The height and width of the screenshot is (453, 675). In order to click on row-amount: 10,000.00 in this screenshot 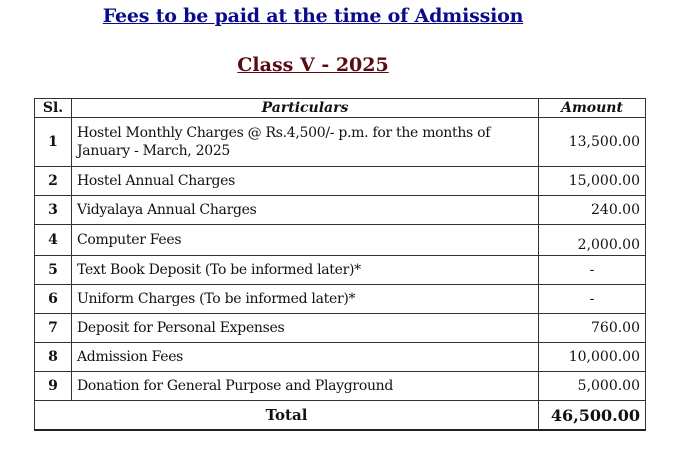, I will do `click(592, 357)`.